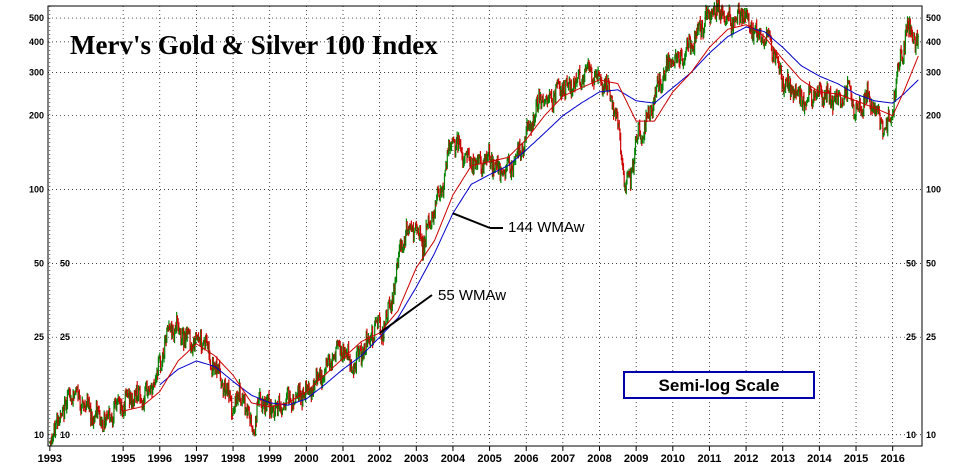 Image resolution: width=978 pixels, height=470 pixels. I want to click on x-tick-label: 2016, so click(892, 459).